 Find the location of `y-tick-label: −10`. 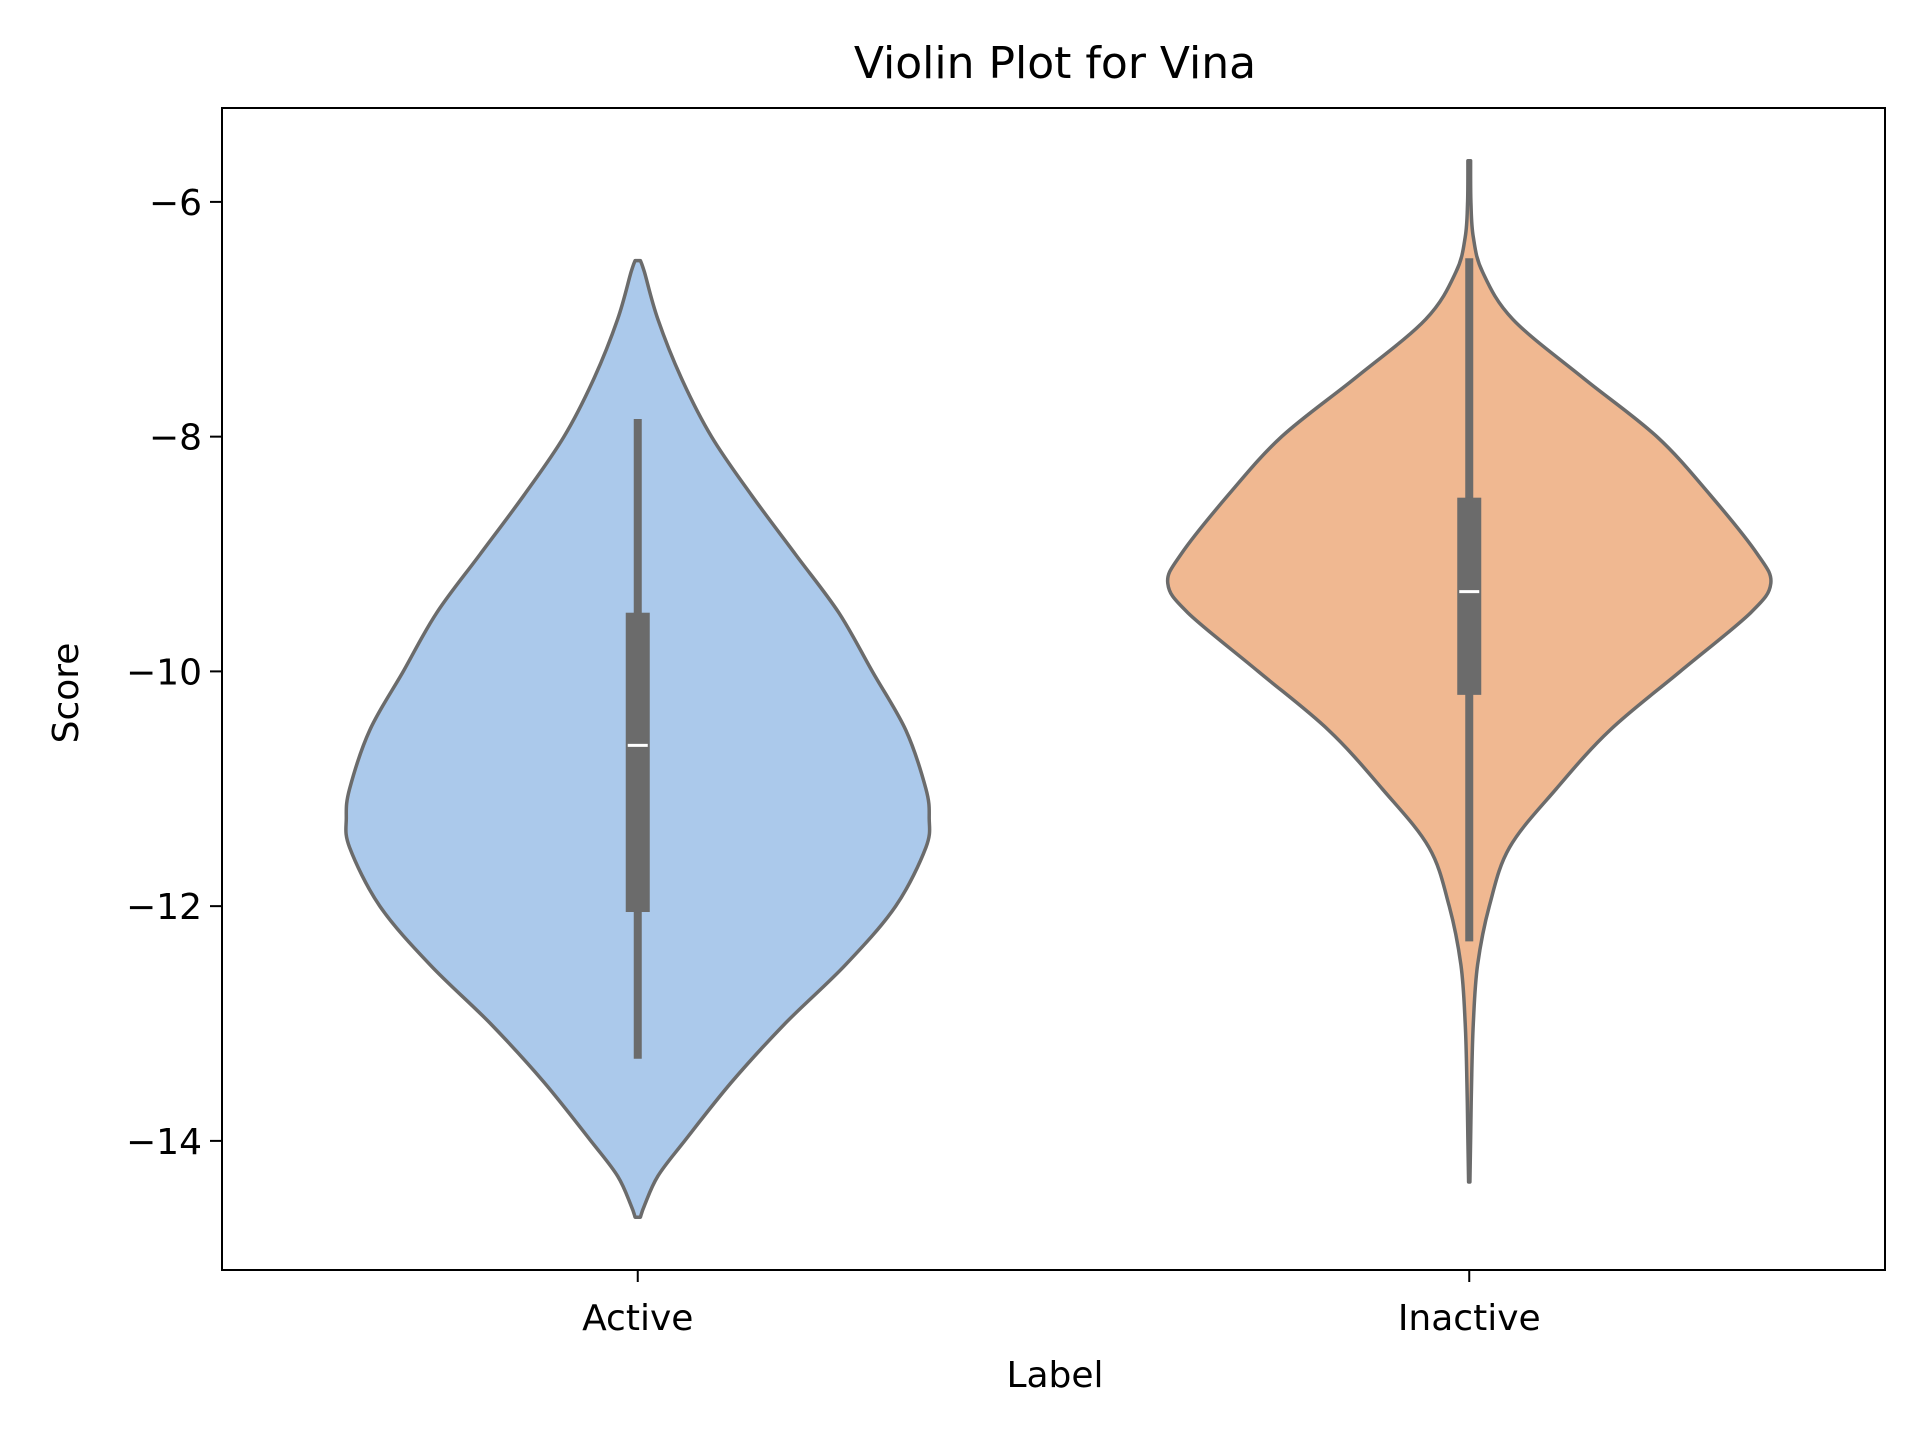

y-tick-label: −10 is located at coordinates (164, 672).